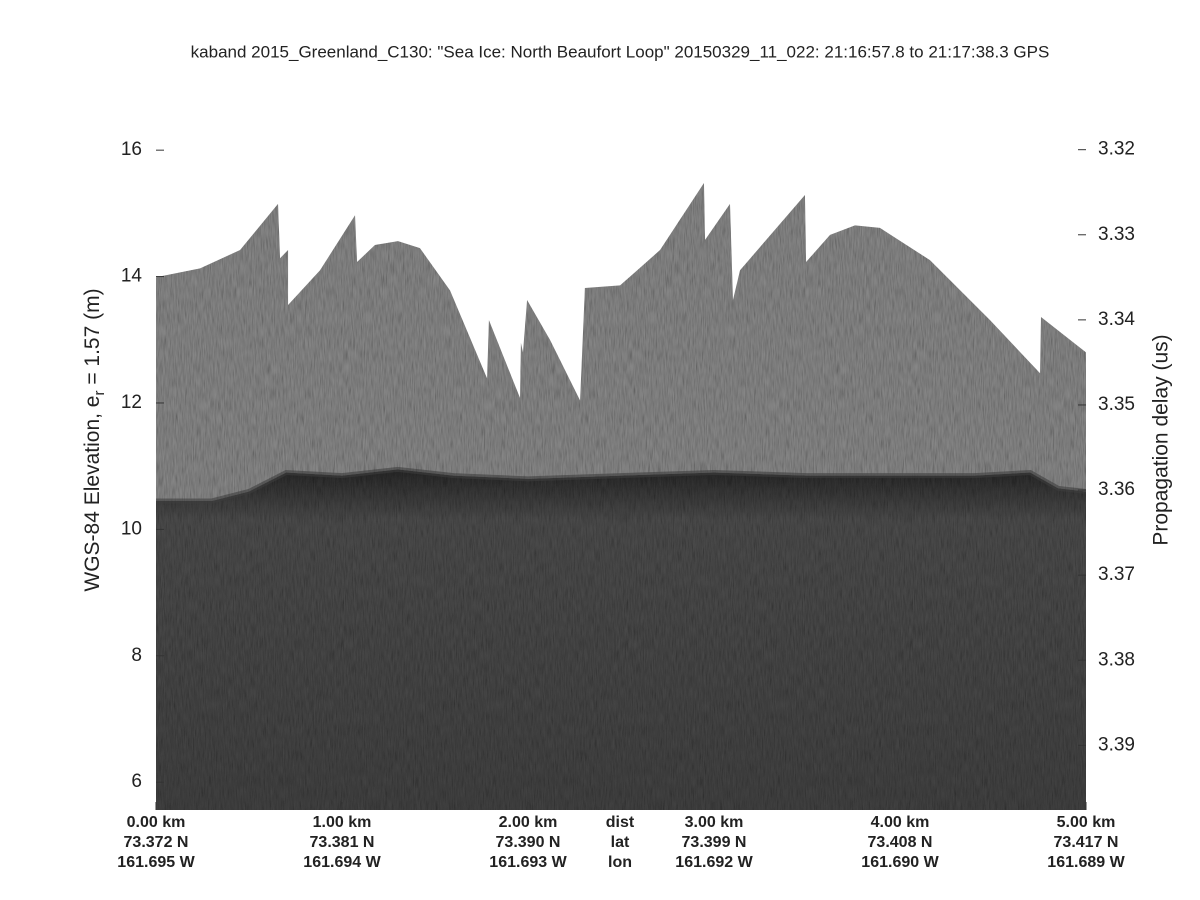  I want to click on y2-tick-label: 3.38, so click(1116, 659).